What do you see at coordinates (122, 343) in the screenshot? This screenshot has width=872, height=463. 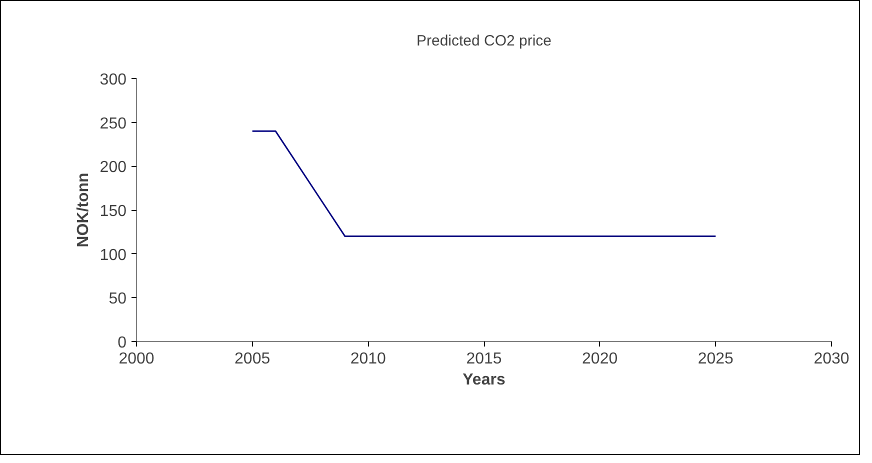 I see `y-tick-label: 0` at bounding box center [122, 343].